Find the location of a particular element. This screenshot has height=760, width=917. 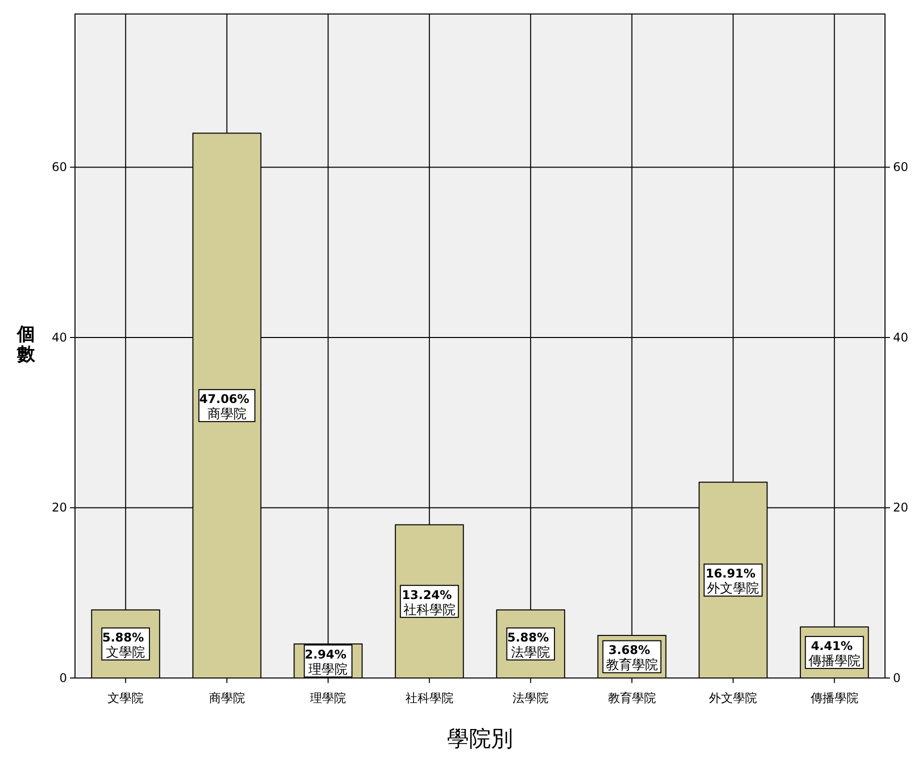

annotation: 5.88% 法學院 is located at coordinates (528, 645).